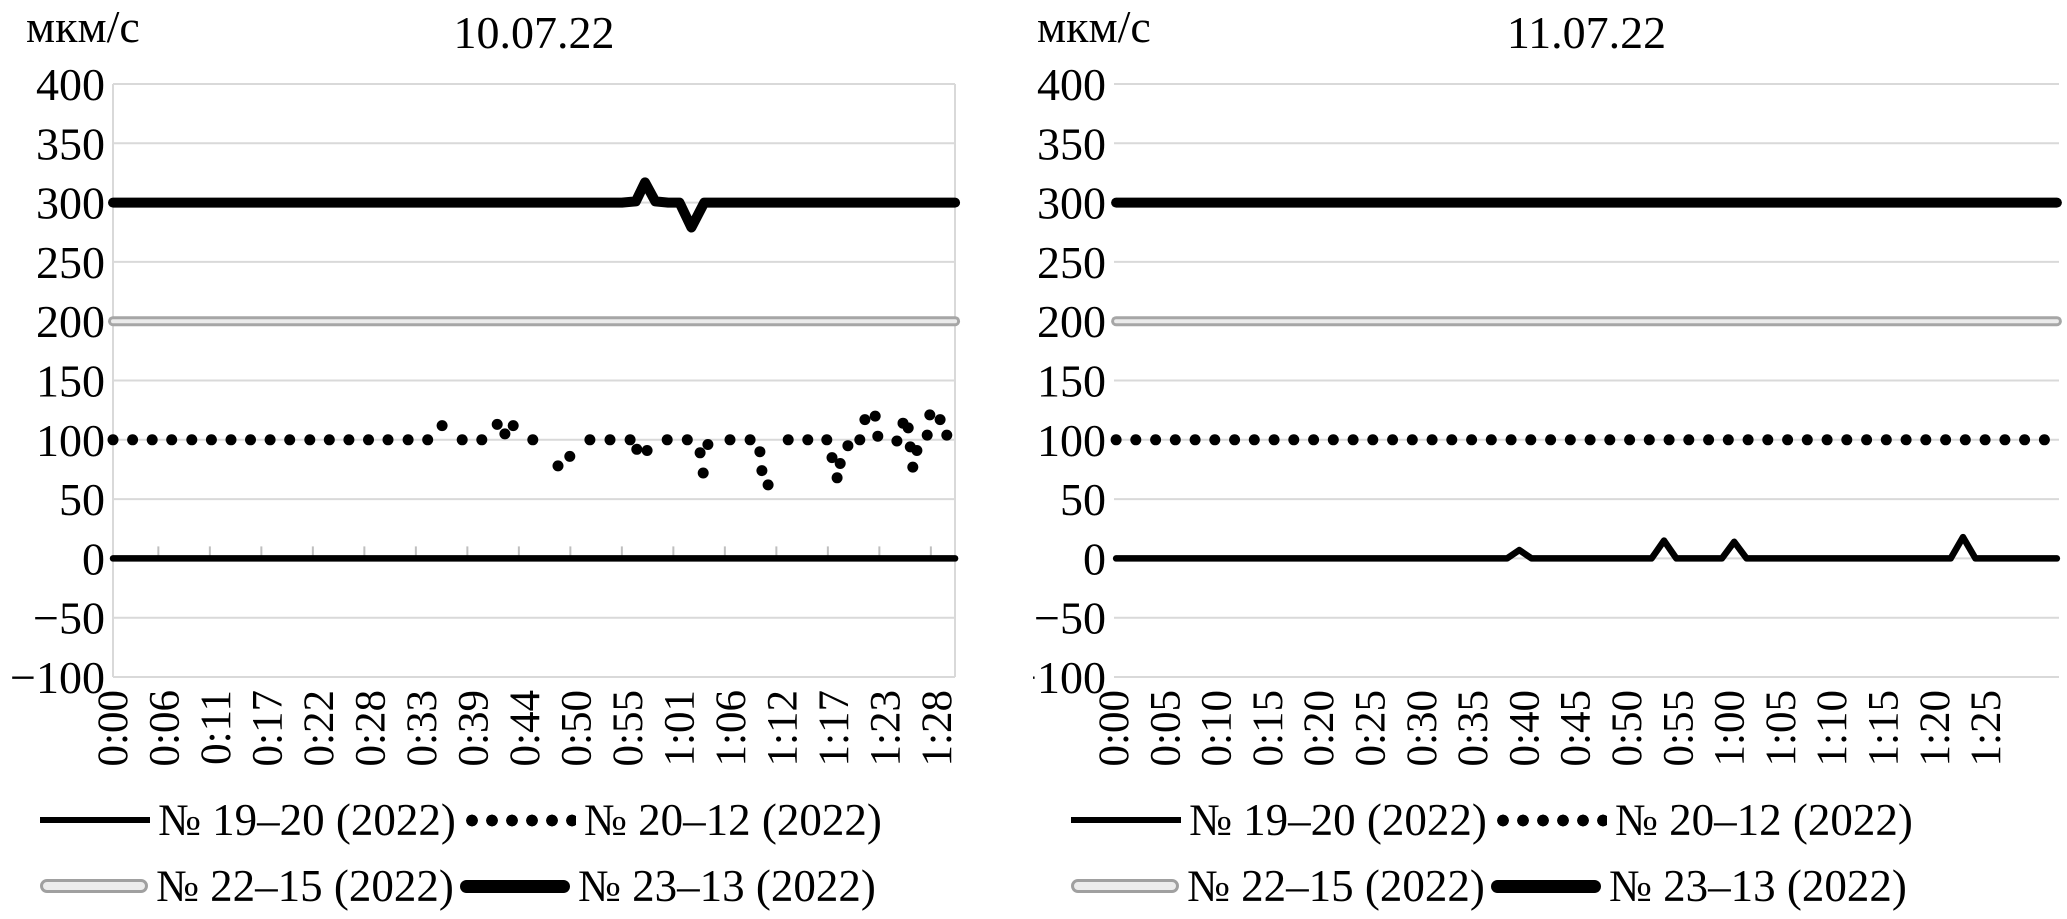 The image size is (2067, 919). What do you see at coordinates (1730, 728) in the screenshot?
I see `x-tick-label: 1:00` at bounding box center [1730, 728].